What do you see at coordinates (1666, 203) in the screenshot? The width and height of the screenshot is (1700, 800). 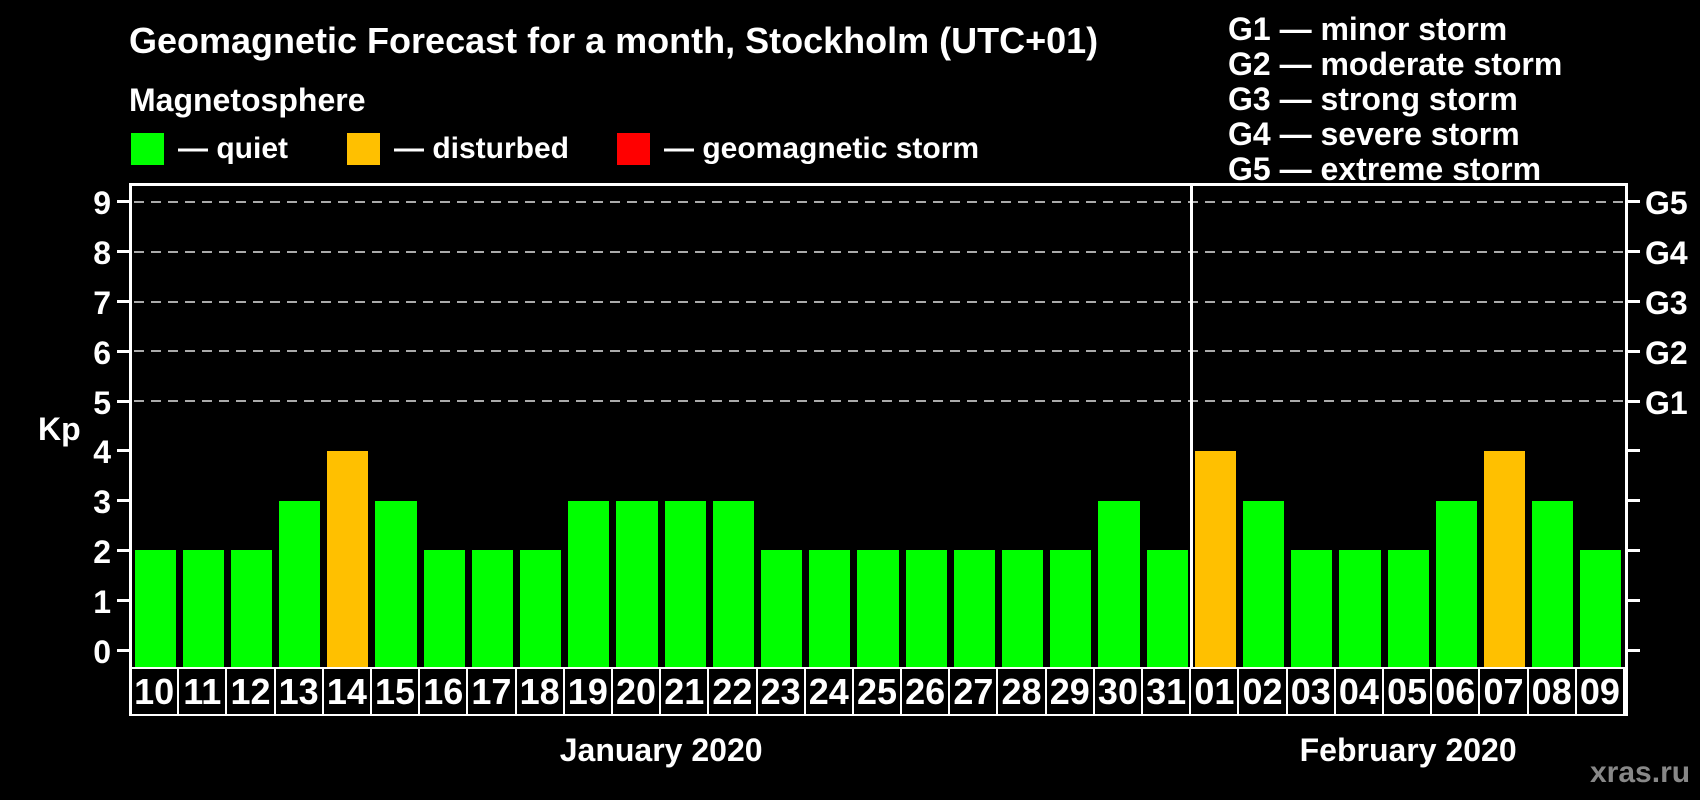 I see `g-scale-axis-label: G5` at bounding box center [1666, 203].